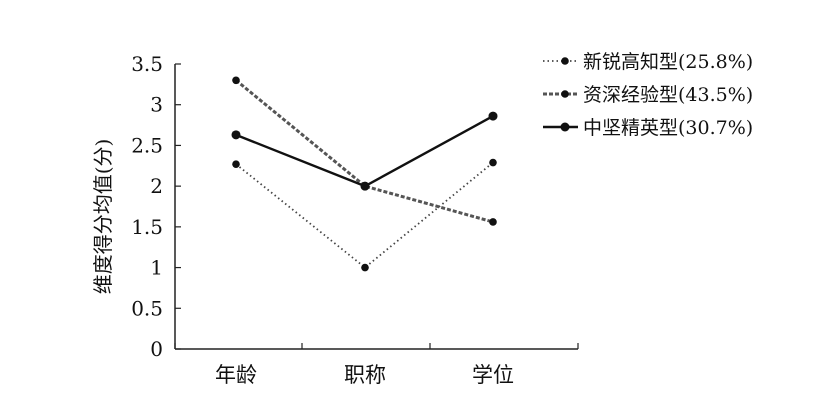  I want to click on y-tick-label: 3.5, so click(147, 64).